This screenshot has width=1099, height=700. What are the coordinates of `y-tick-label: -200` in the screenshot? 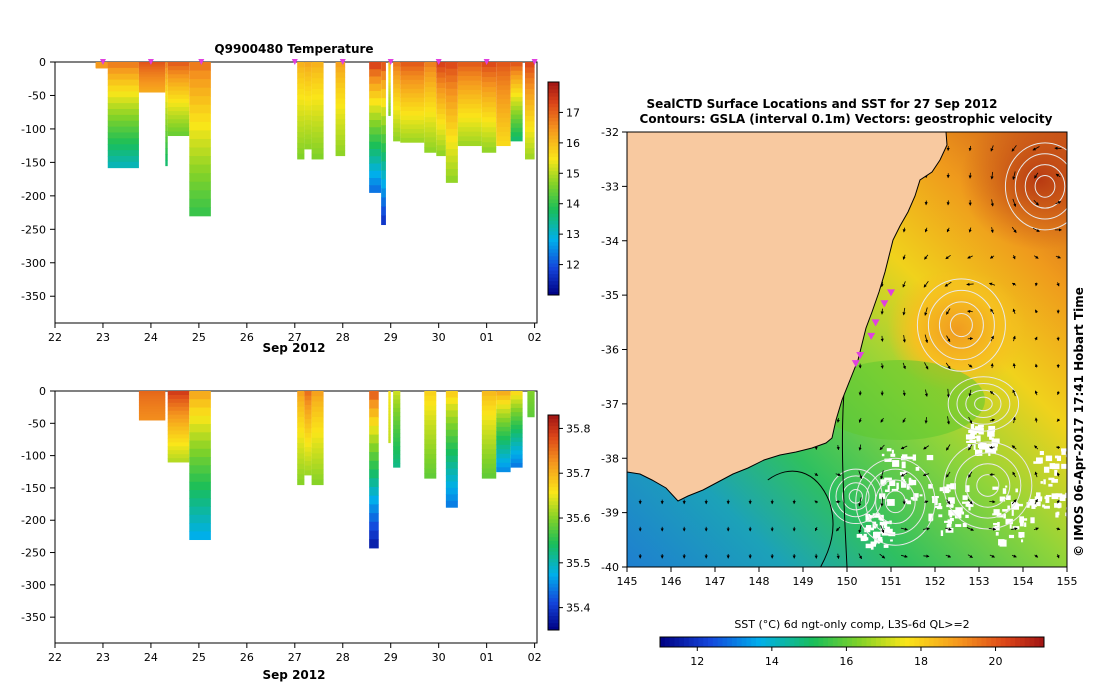 It's located at (33, 196).